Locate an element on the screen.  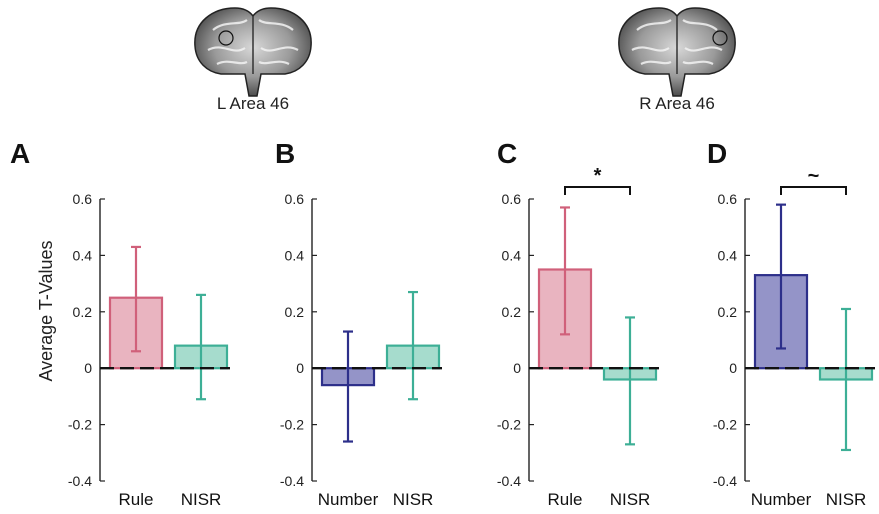
brain-label-right: R Area 46 is located at coordinates (677, 103).